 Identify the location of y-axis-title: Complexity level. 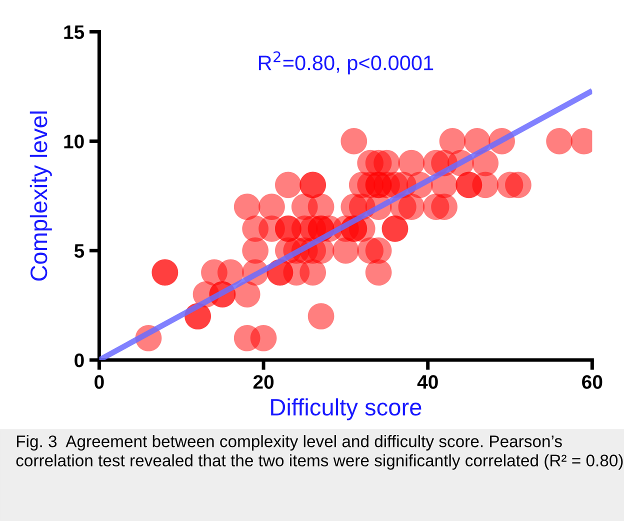
(41, 196).